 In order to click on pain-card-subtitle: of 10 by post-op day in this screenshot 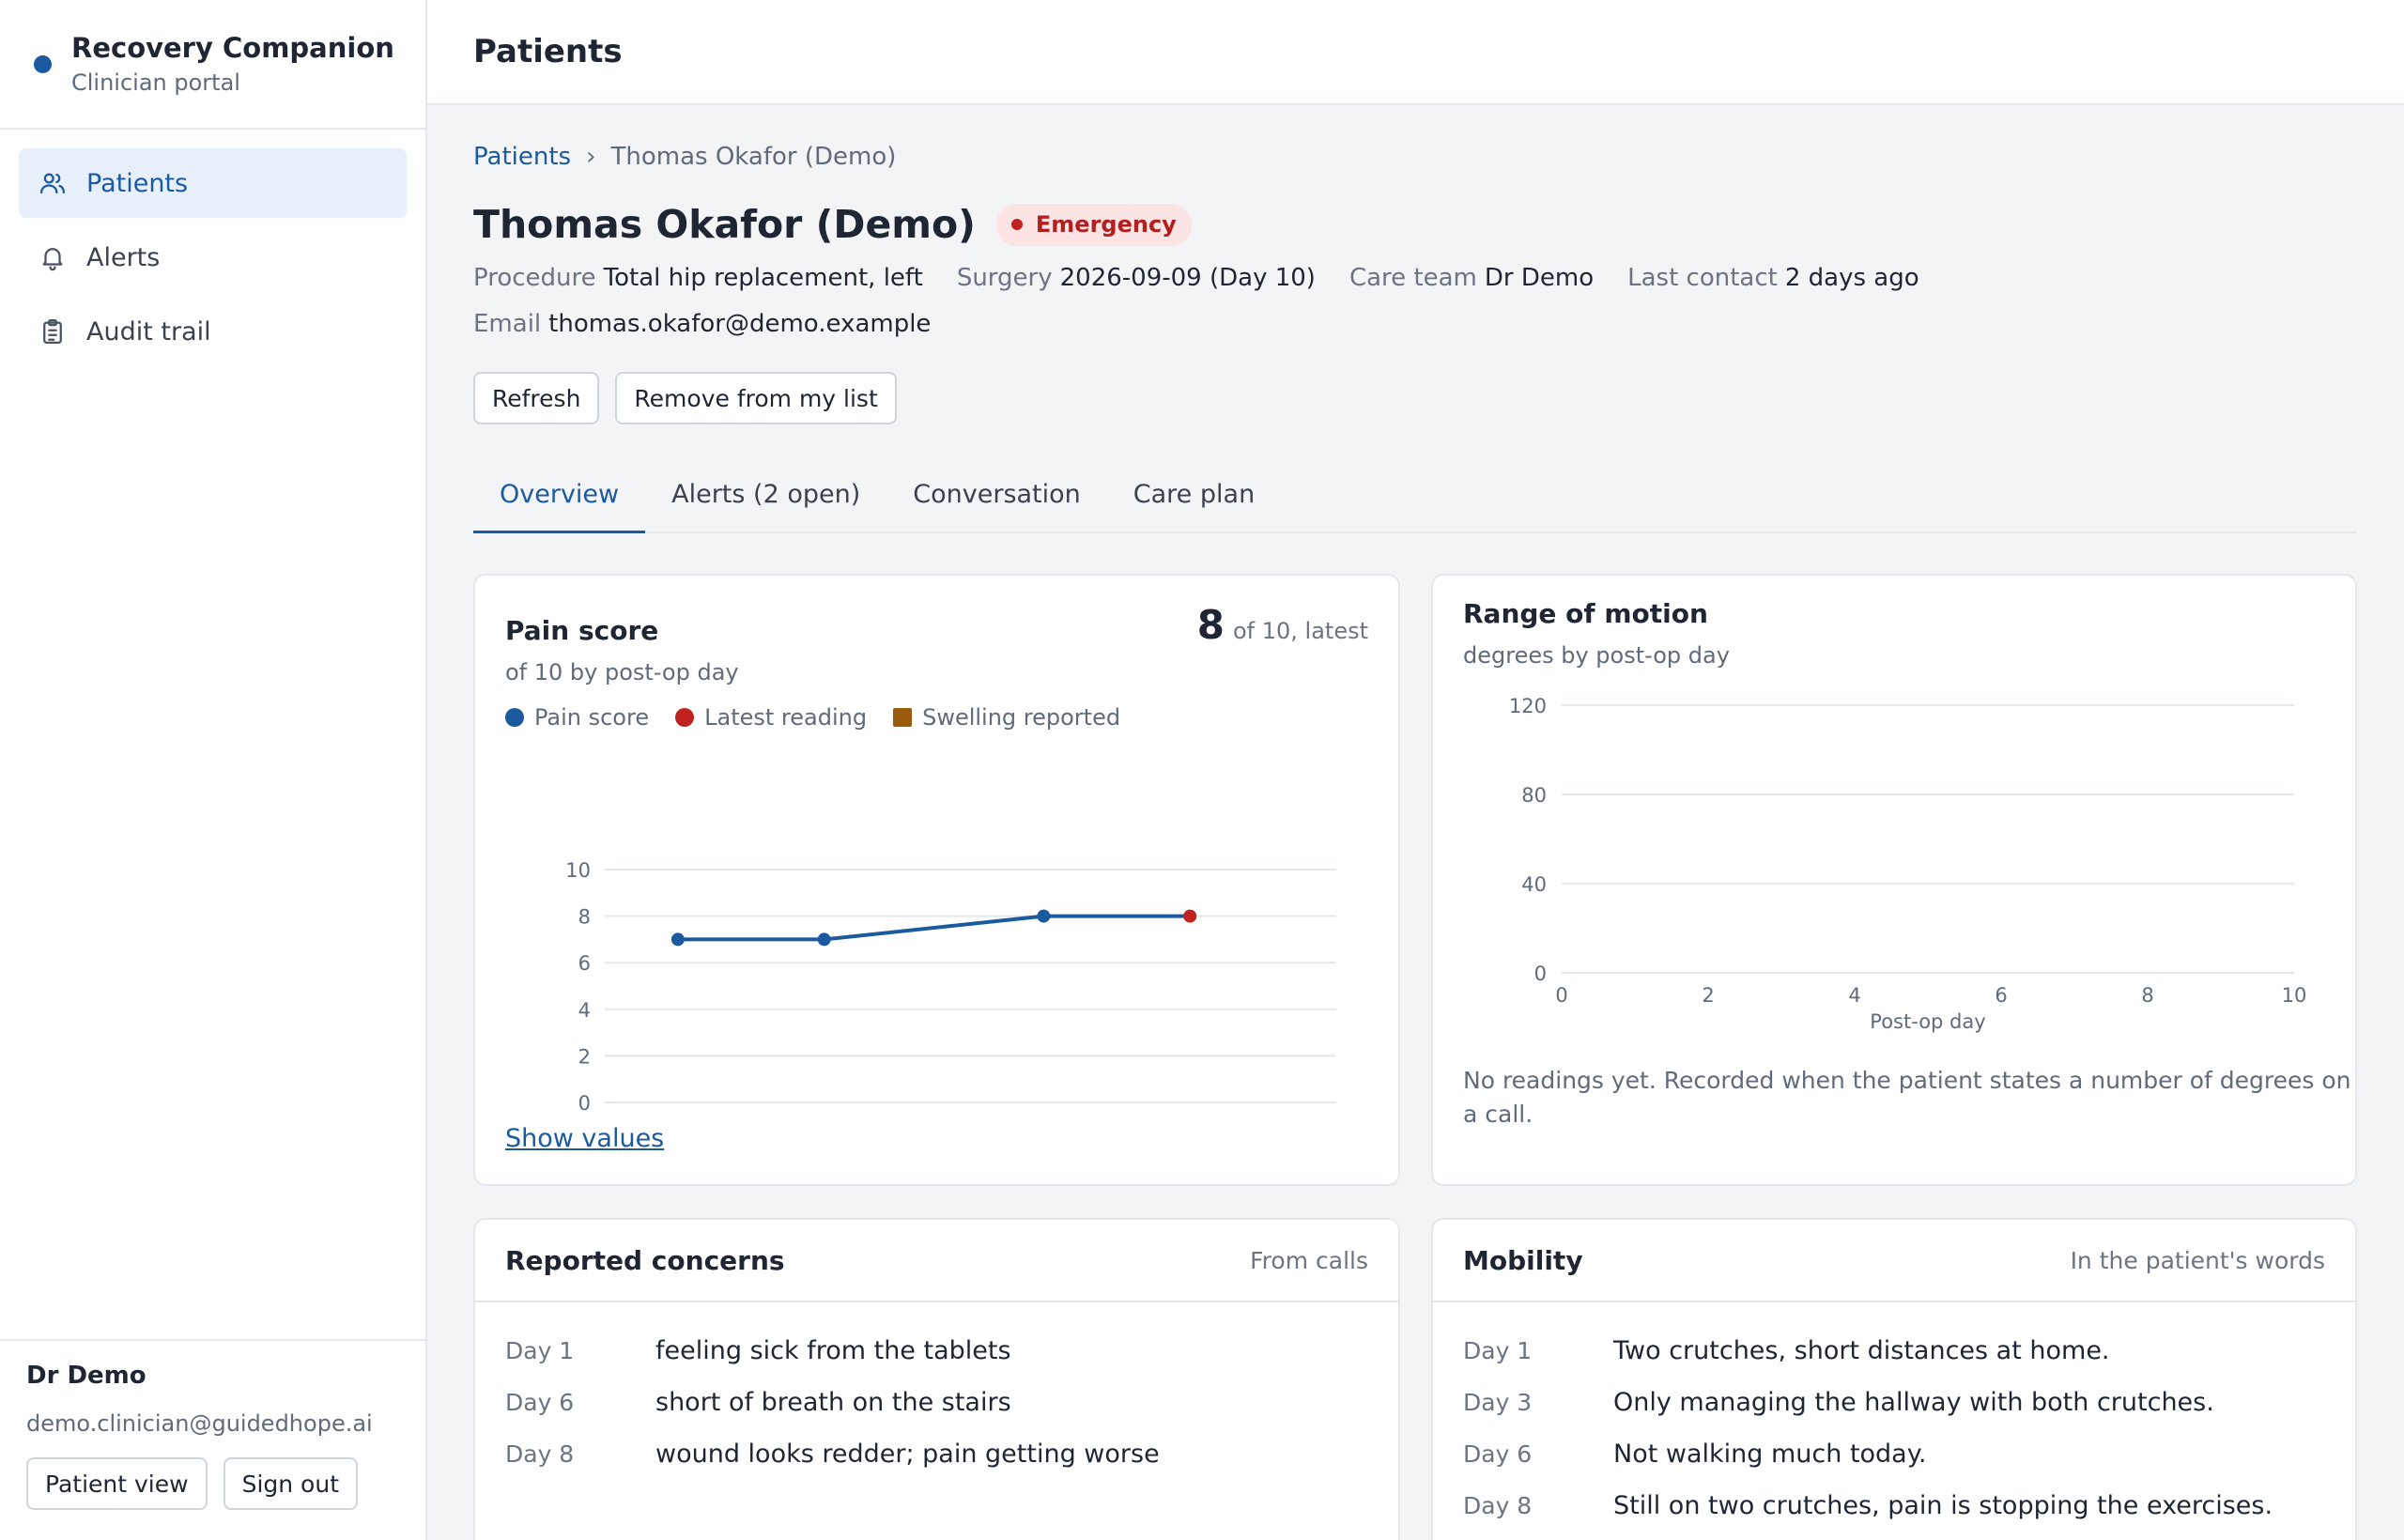, I will do `click(622, 672)`.